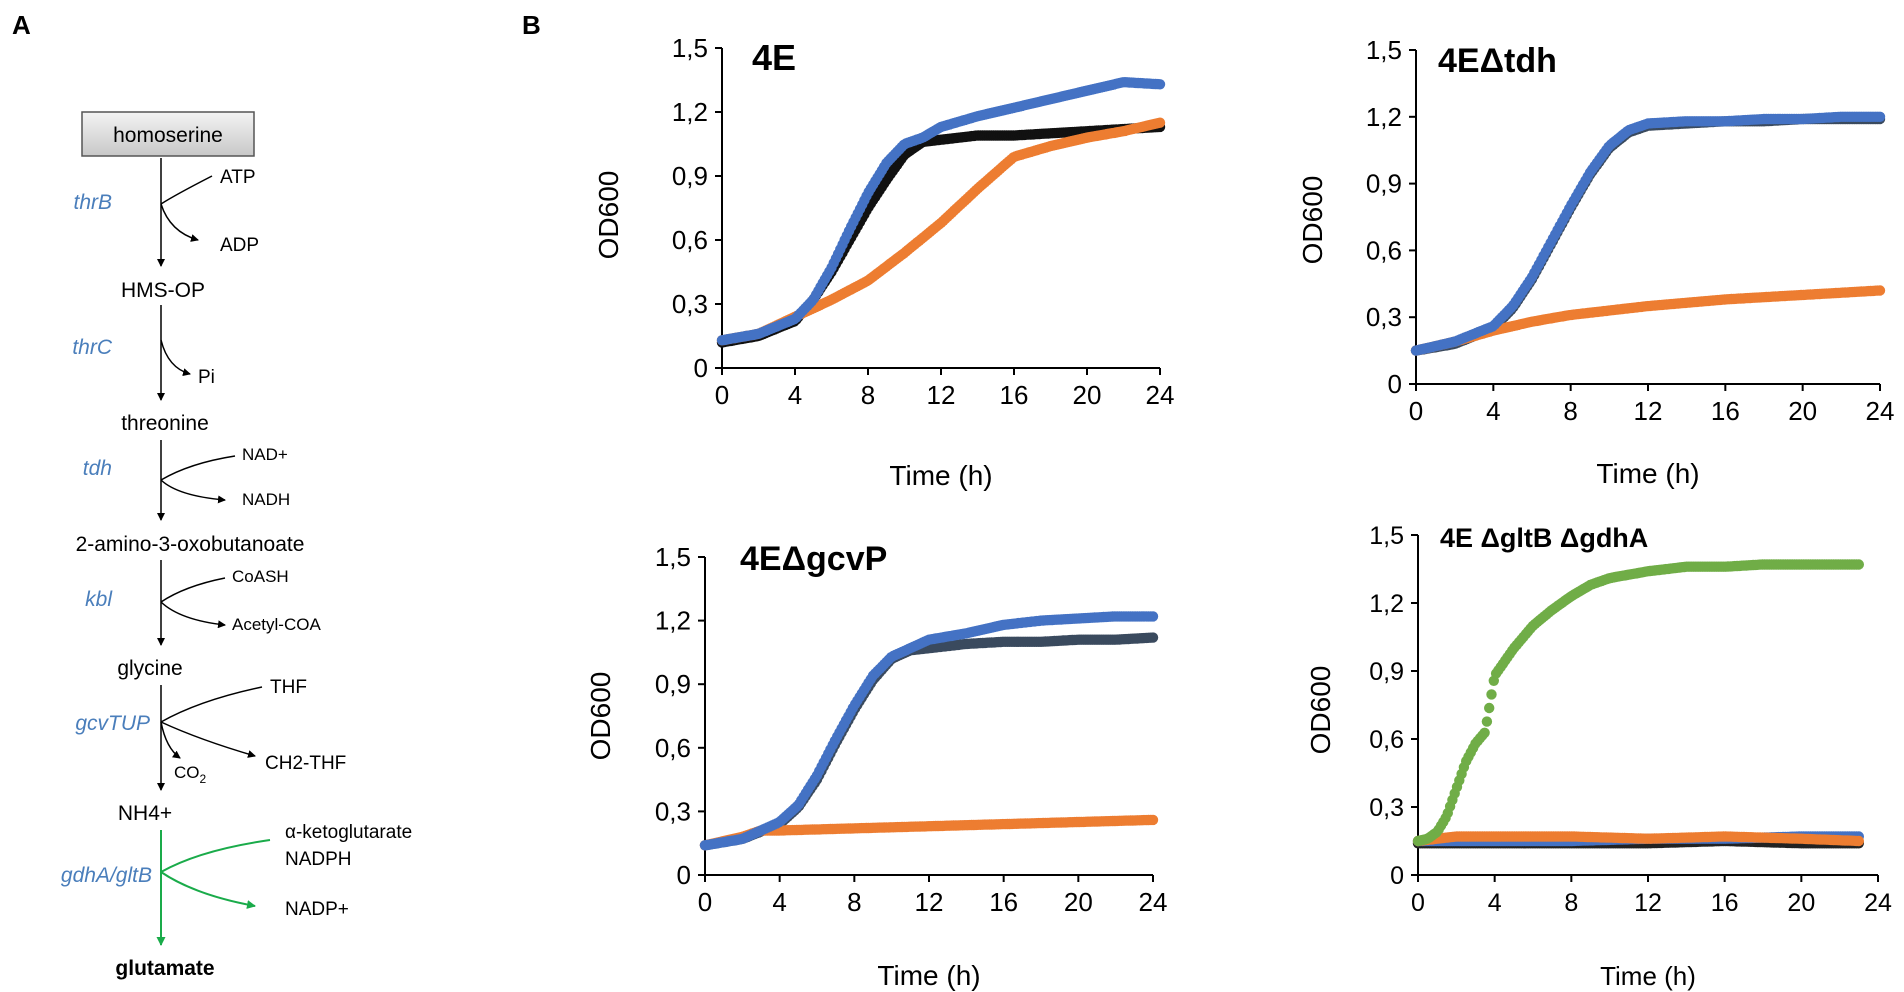 This screenshot has width=1904, height=992. I want to click on intermediate-nh4: NH4+, so click(145, 813).